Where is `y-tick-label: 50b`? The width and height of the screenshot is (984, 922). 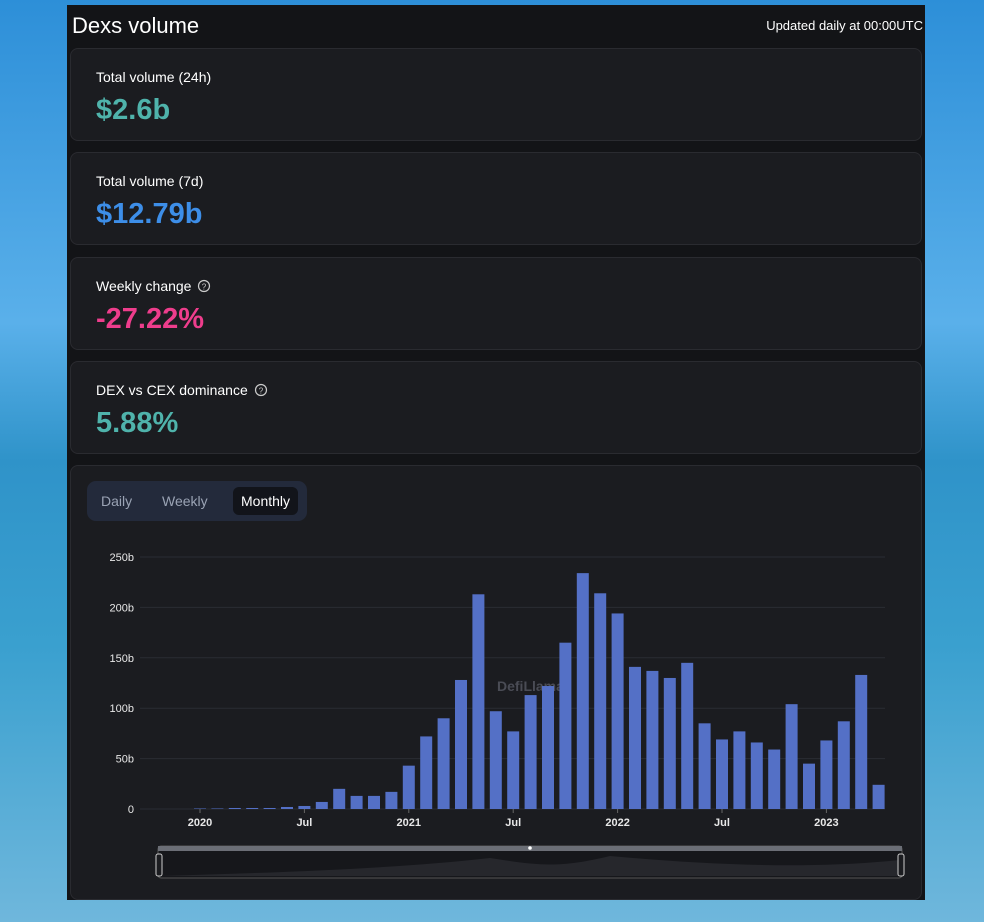 y-tick-label: 50b is located at coordinates (125, 760).